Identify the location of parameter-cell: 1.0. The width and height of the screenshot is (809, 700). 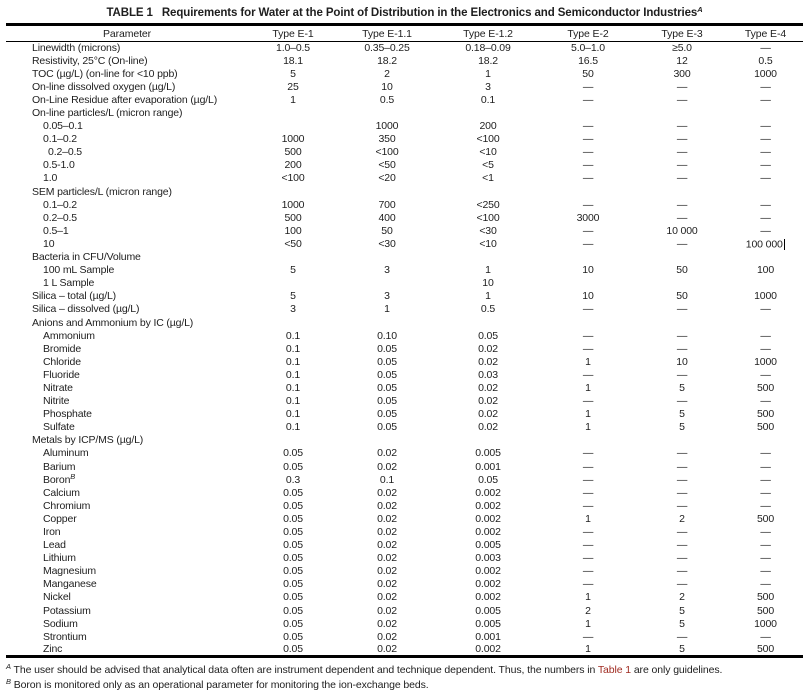
(50, 178).